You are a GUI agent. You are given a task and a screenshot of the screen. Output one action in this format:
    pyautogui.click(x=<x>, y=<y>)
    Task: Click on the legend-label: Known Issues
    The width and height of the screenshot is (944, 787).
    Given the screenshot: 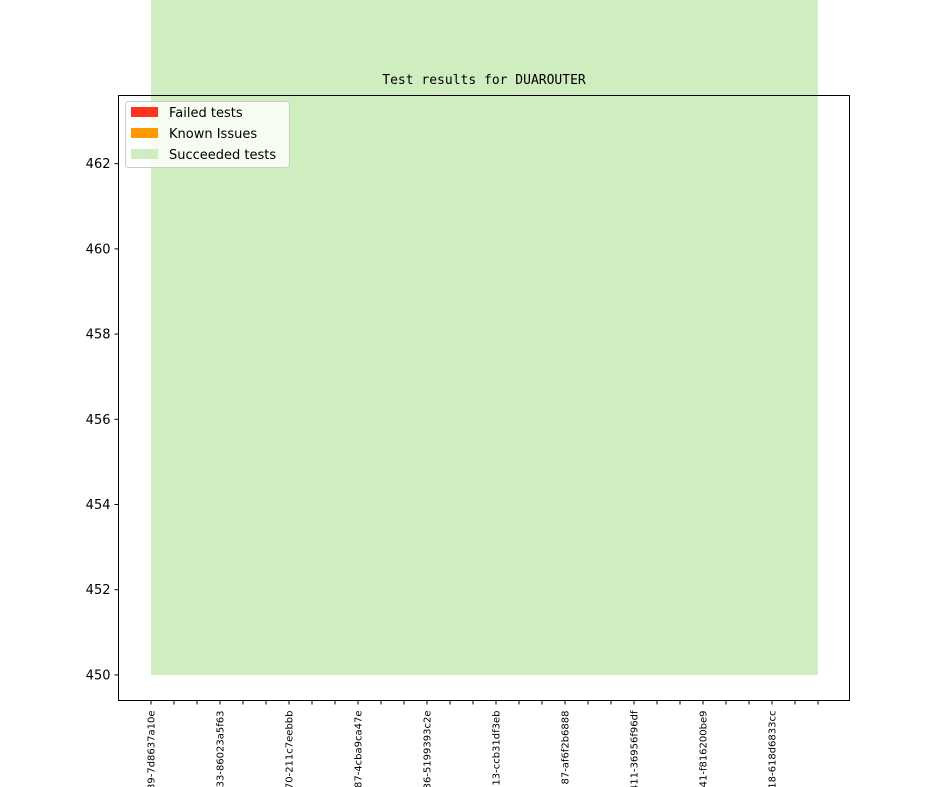 What is the action you would take?
    pyautogui.click(x=213, y=134)
    